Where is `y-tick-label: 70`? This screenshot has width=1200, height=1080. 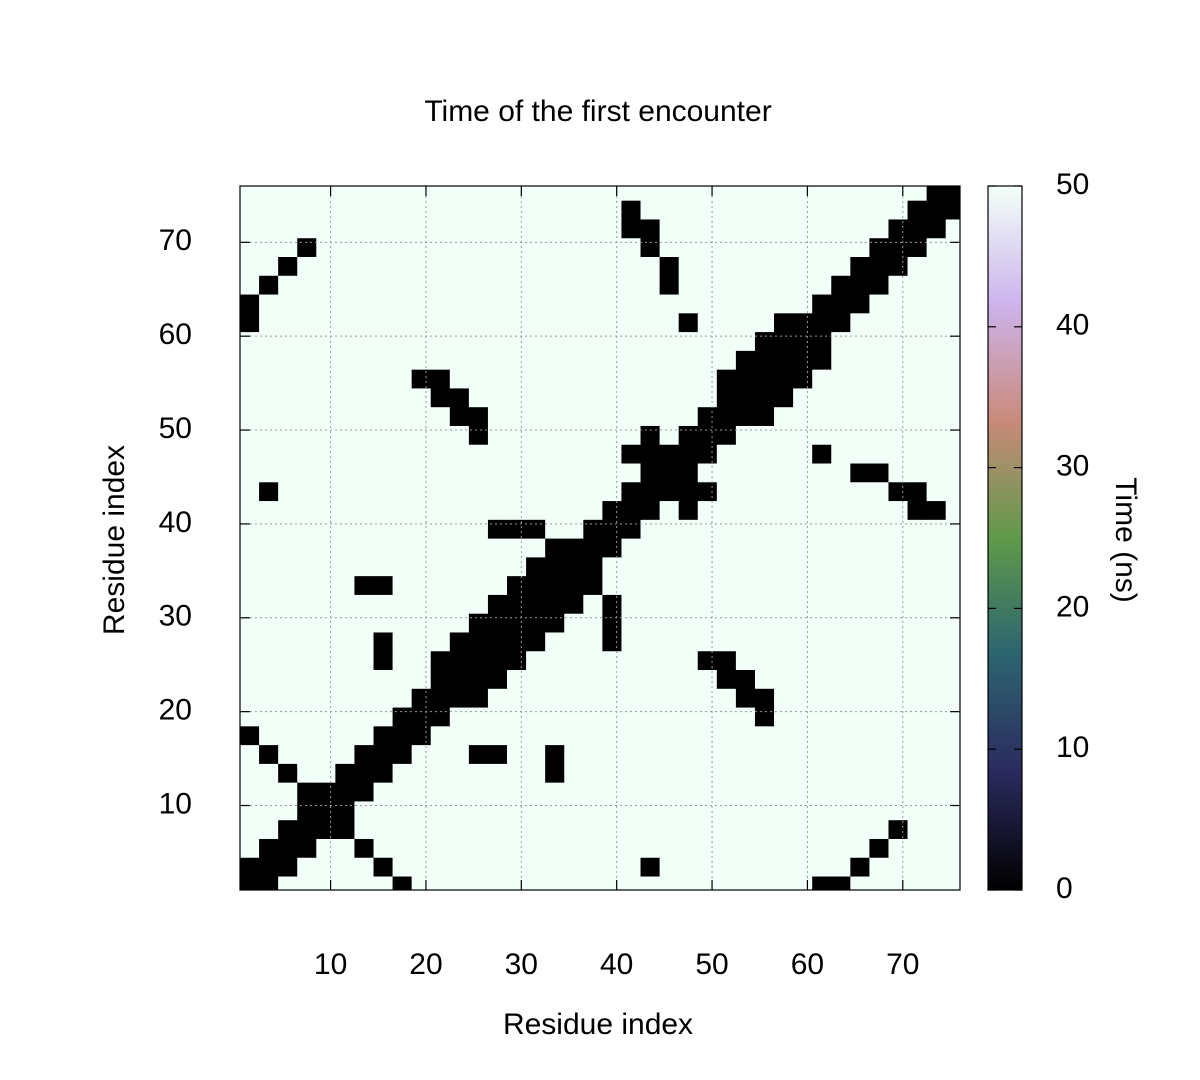
y-tick-label: 70 is located at coordinates (175, 240).